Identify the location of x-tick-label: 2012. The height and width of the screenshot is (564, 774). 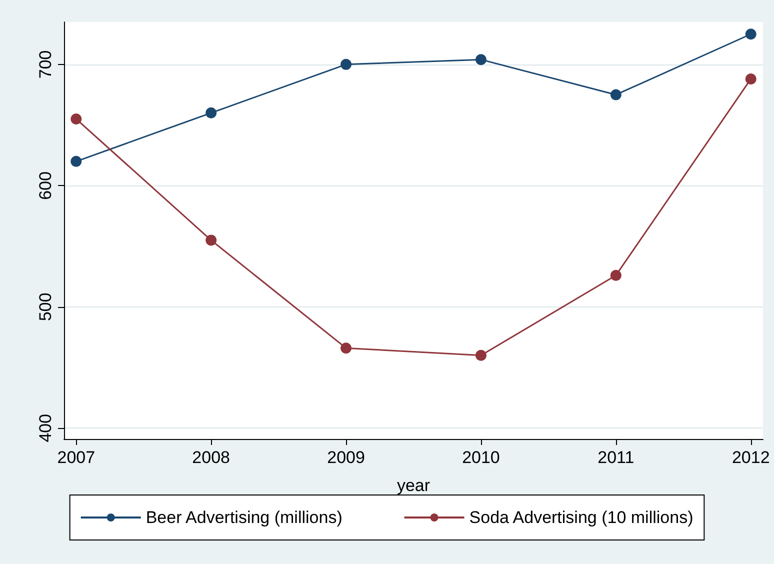
(751, 457).